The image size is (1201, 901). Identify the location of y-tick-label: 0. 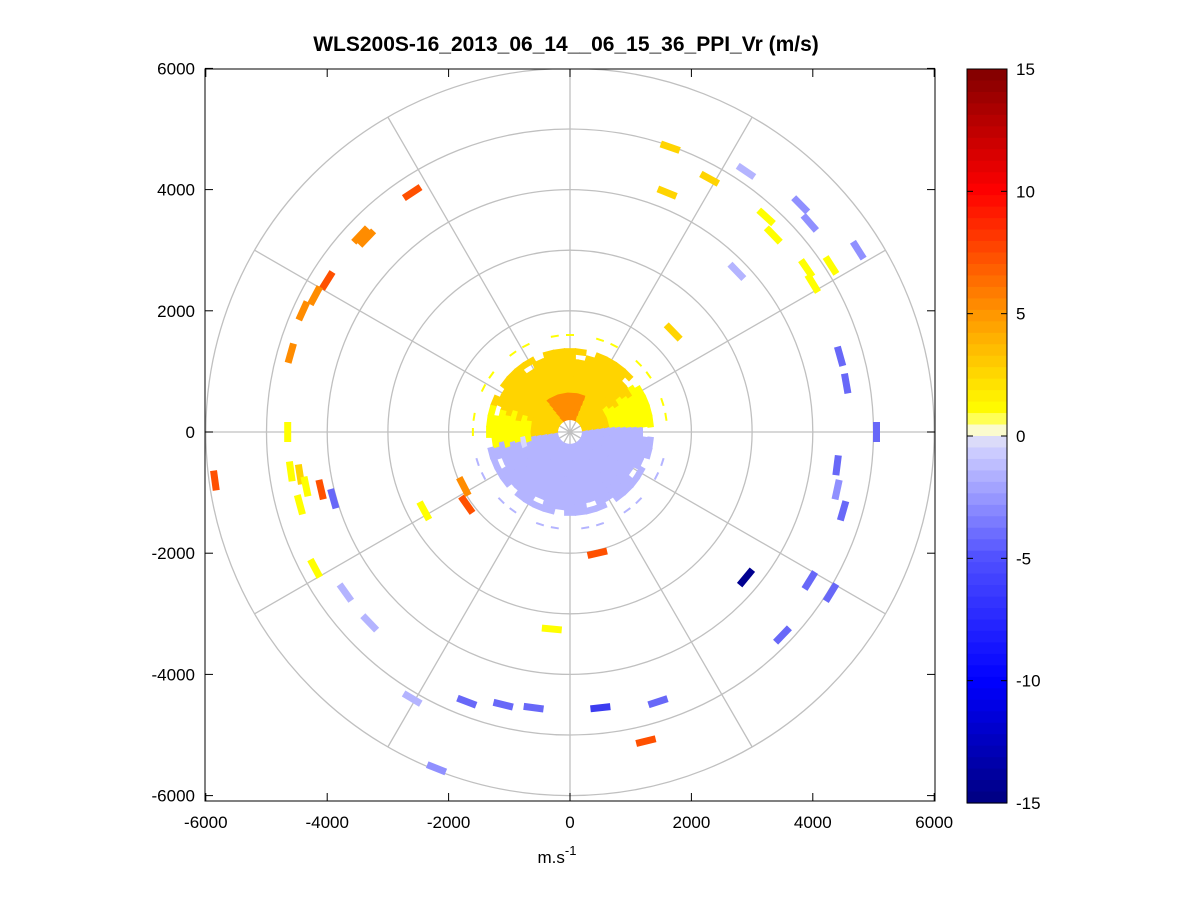
(190, 432).